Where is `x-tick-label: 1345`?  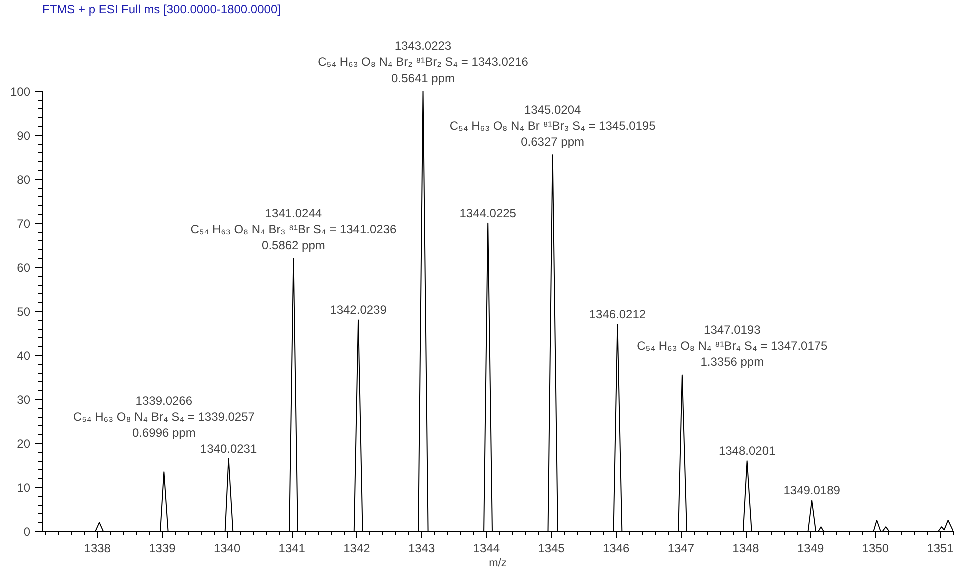 x-tick-label: 1345 is located at coordinates (552, 549).